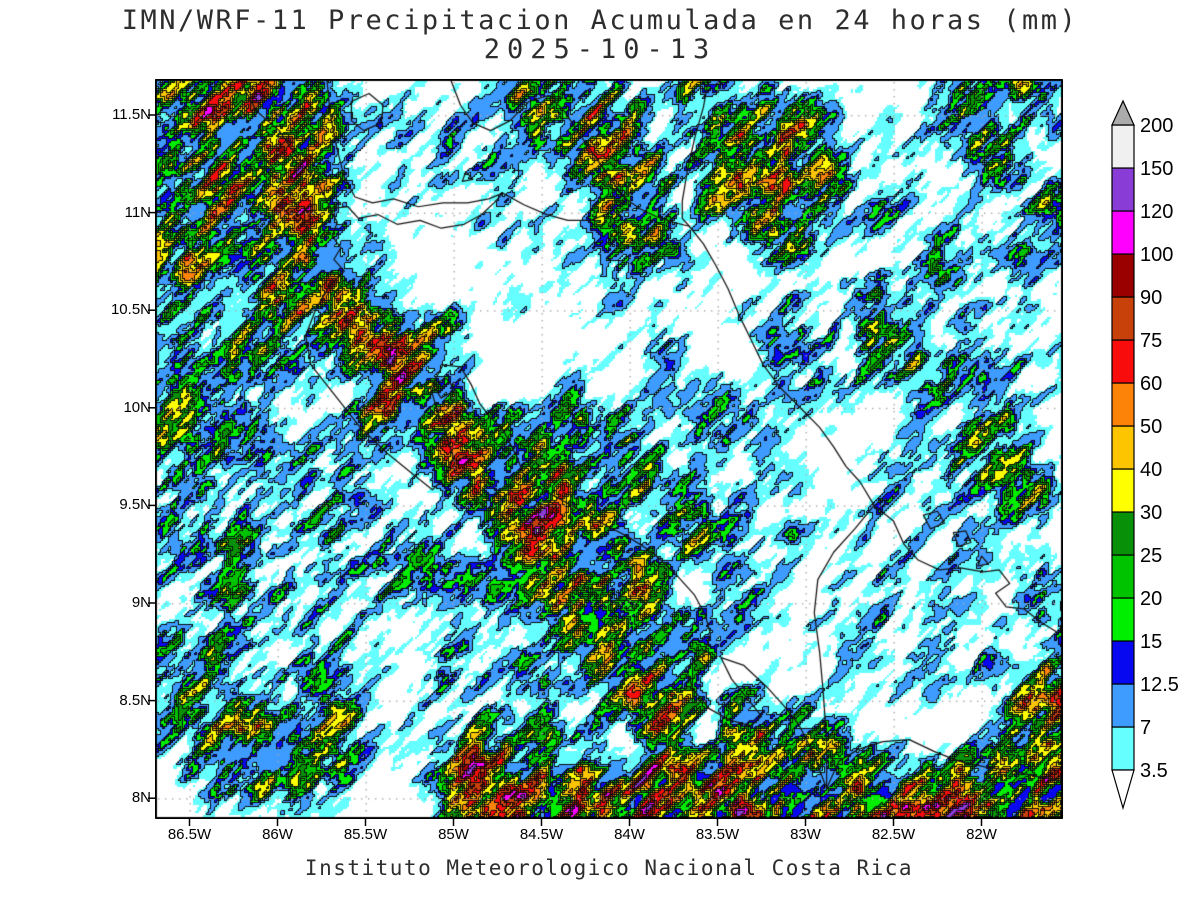 The image size is (1200, 900). What do you see at coordinates (1156, 212) in the screenshot?
I see `colorbar-label: 120` at bounding box center [1156, 212].